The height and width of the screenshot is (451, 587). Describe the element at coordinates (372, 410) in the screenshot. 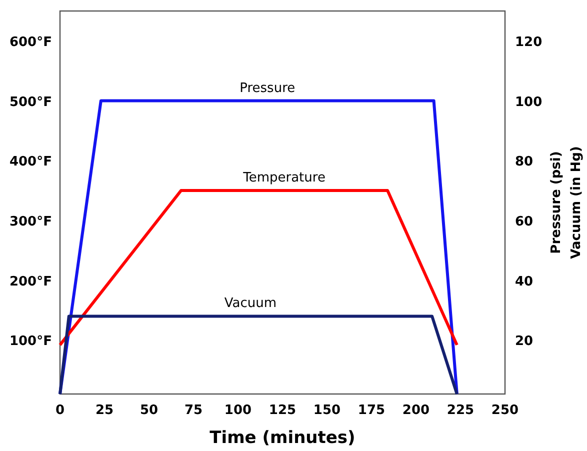

I see `x-tick-label: 175` at that location.